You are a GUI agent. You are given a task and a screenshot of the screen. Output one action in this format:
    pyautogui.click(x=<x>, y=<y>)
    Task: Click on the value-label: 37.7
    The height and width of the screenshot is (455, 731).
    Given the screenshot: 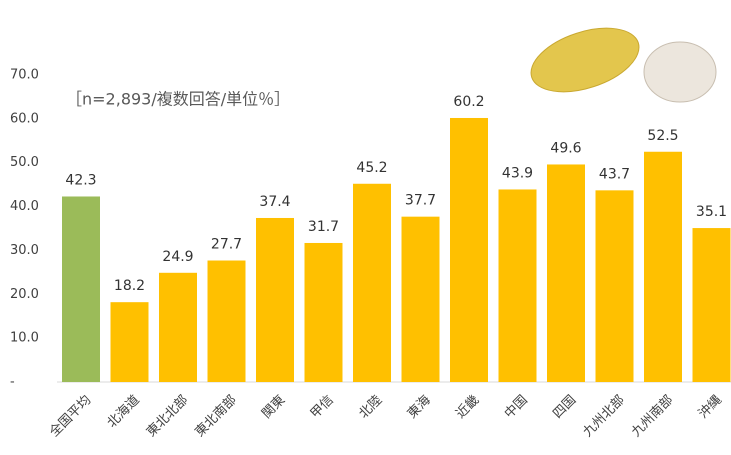 What is the action you would take?
    pyautogui.click(x=420, y=201)
    